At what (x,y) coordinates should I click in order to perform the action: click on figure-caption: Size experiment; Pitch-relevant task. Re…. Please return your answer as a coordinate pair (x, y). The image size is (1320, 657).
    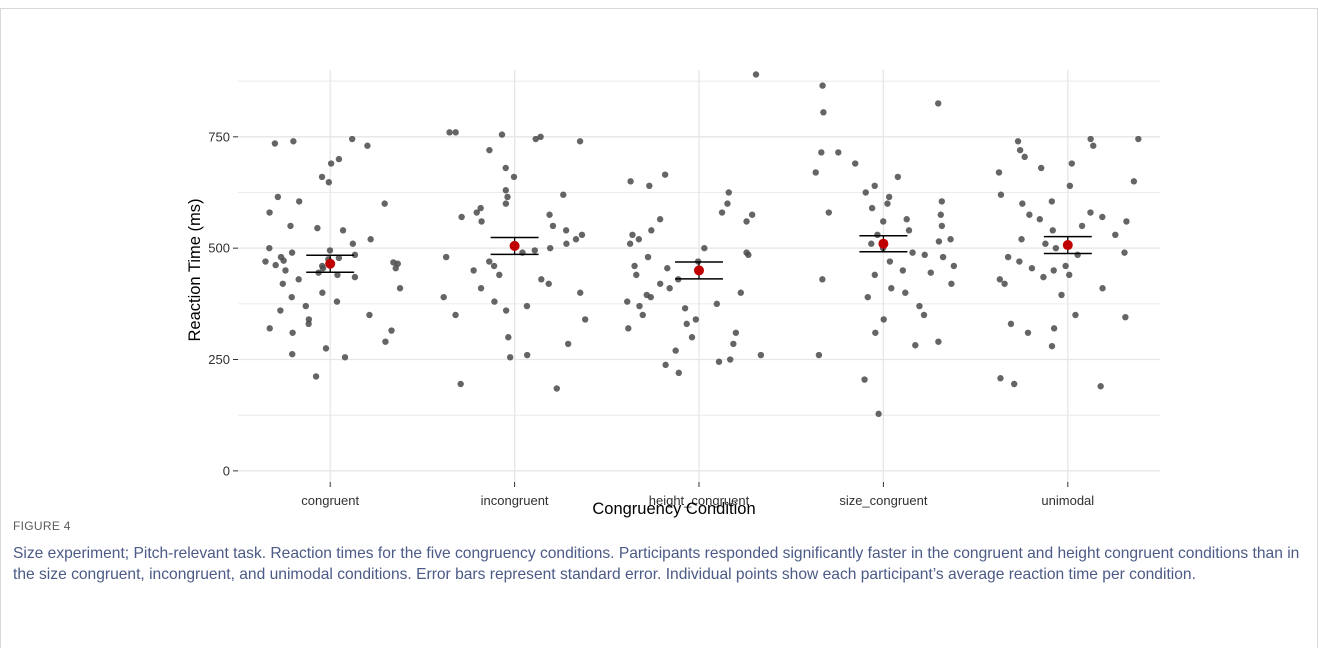
    Looking at the image, I should click on (656, 564).